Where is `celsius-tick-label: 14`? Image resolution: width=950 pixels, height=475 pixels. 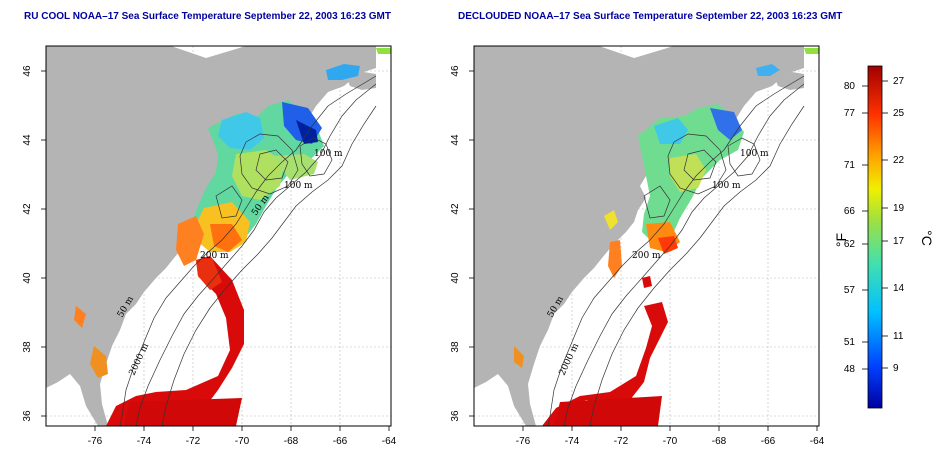 celsius-tick-label: 14 is located at coordinates (899, 288).